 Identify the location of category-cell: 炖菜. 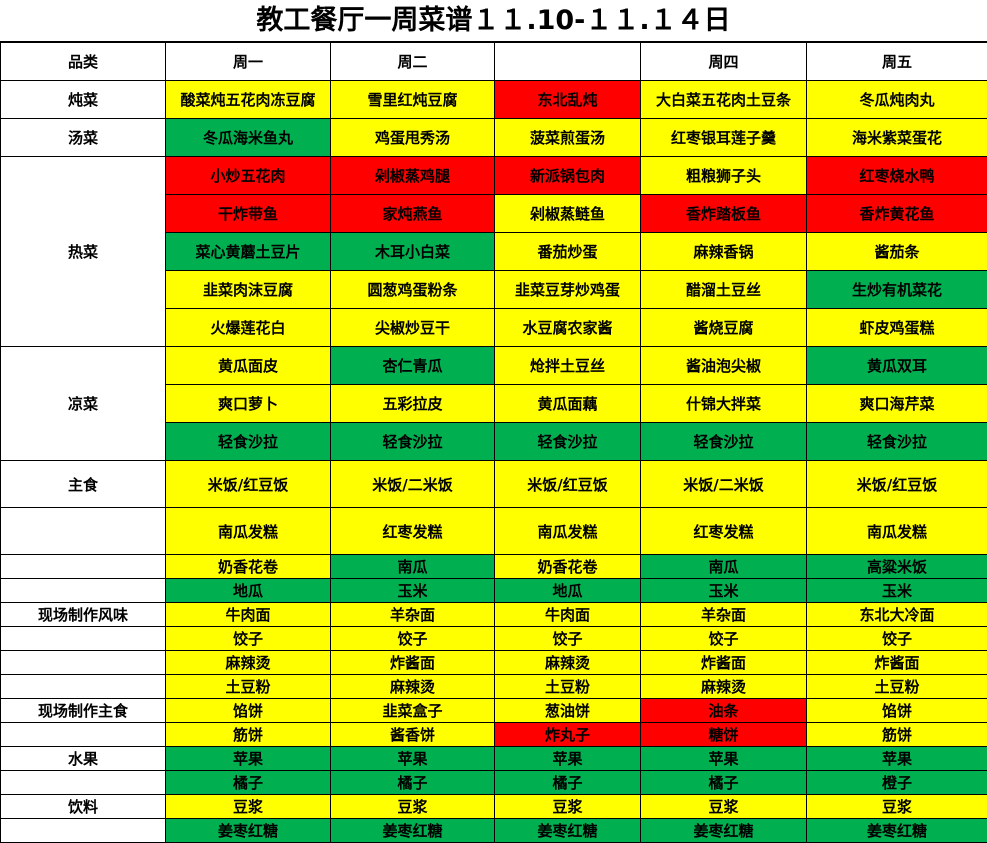
(83, 99).